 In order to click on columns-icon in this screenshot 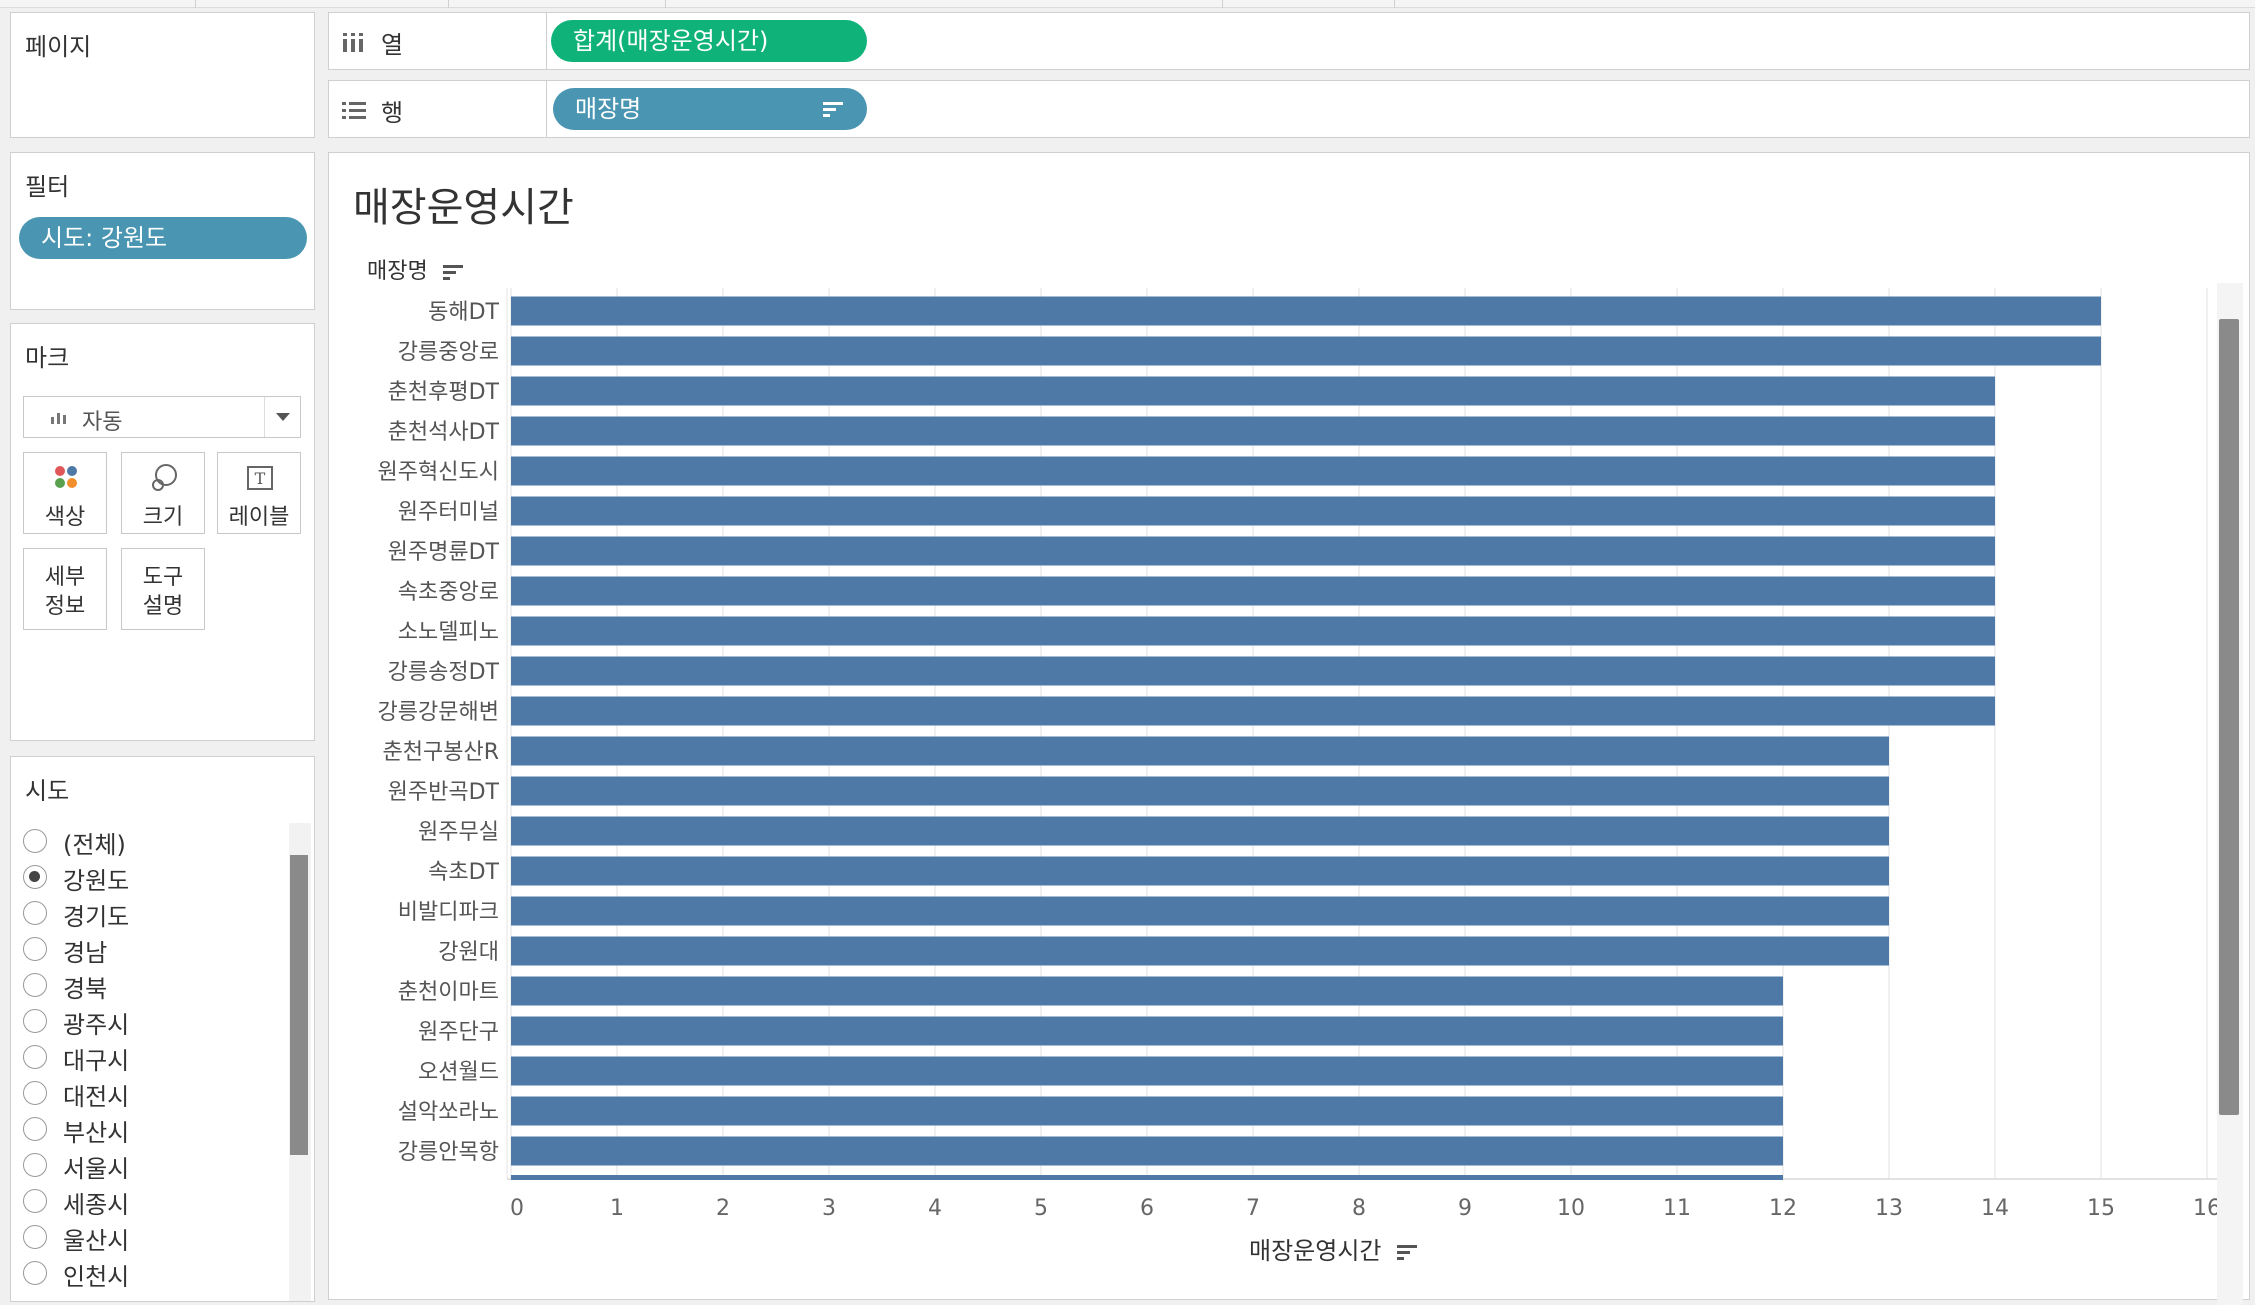, I will do `click(353, 42)`.